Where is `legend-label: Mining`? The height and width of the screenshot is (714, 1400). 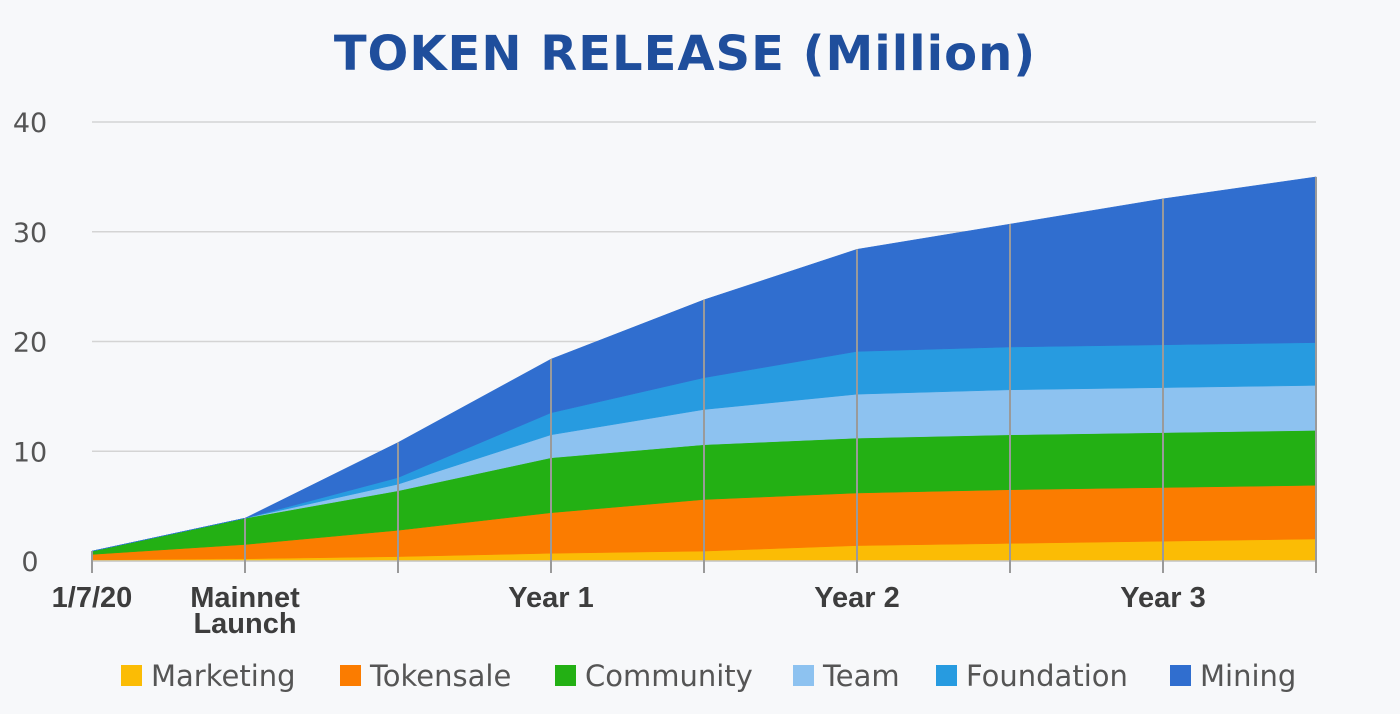 legend-label: Mining is located at coordinates (1248, 676).